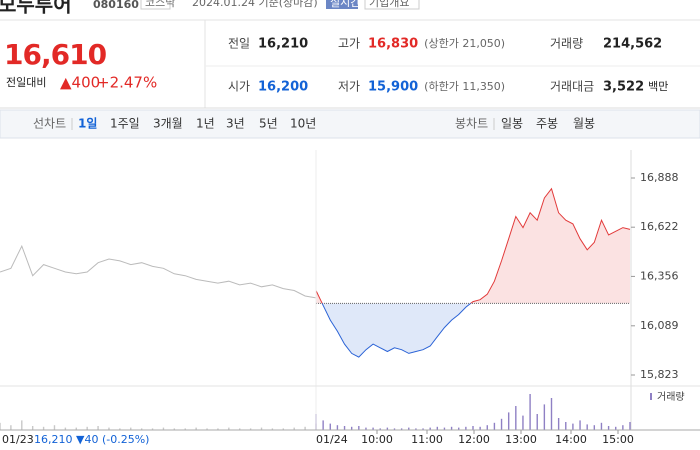 The height and width of the screenshot is (450, 700). I want to click on stat-label: 전일, so click(239, 44).